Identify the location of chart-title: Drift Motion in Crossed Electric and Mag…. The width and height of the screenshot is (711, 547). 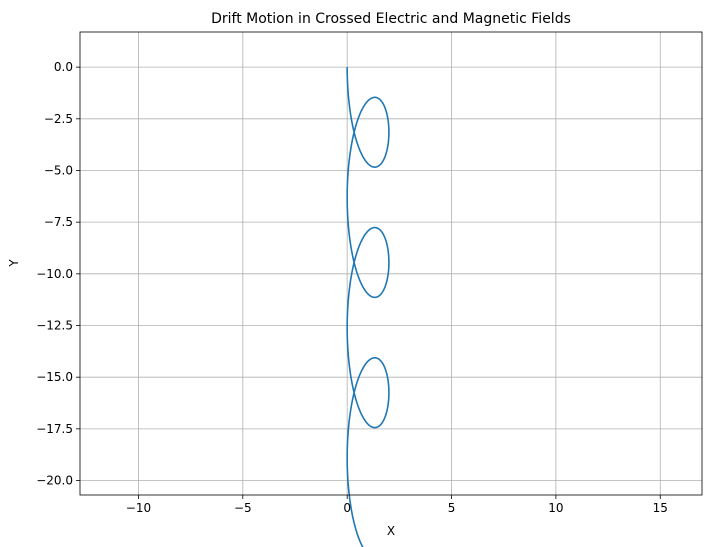
(391, 19).